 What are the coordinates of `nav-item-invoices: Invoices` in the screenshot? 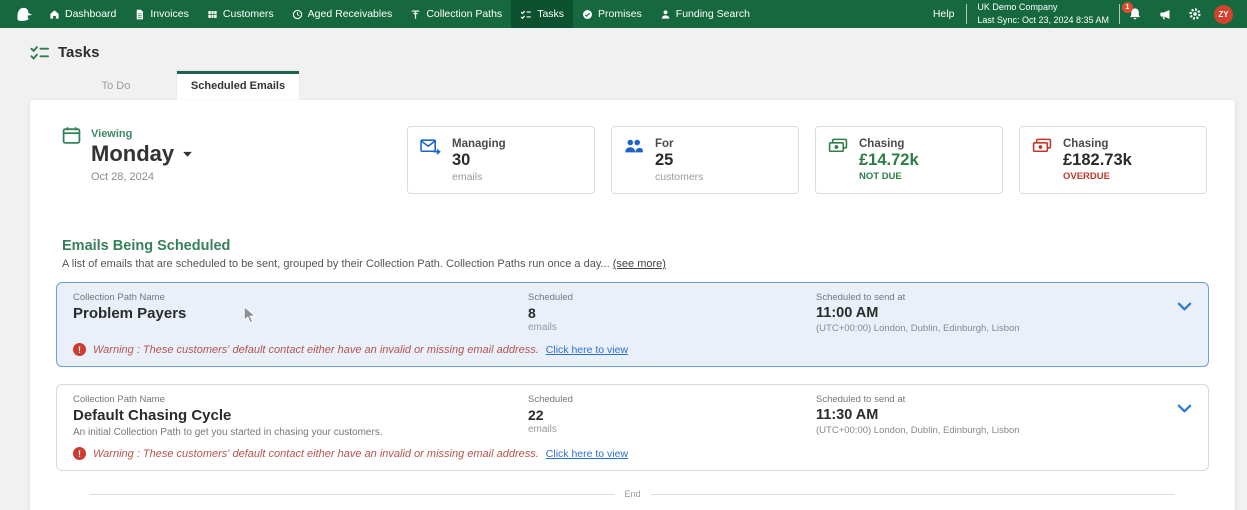 It's located at (161, 14).